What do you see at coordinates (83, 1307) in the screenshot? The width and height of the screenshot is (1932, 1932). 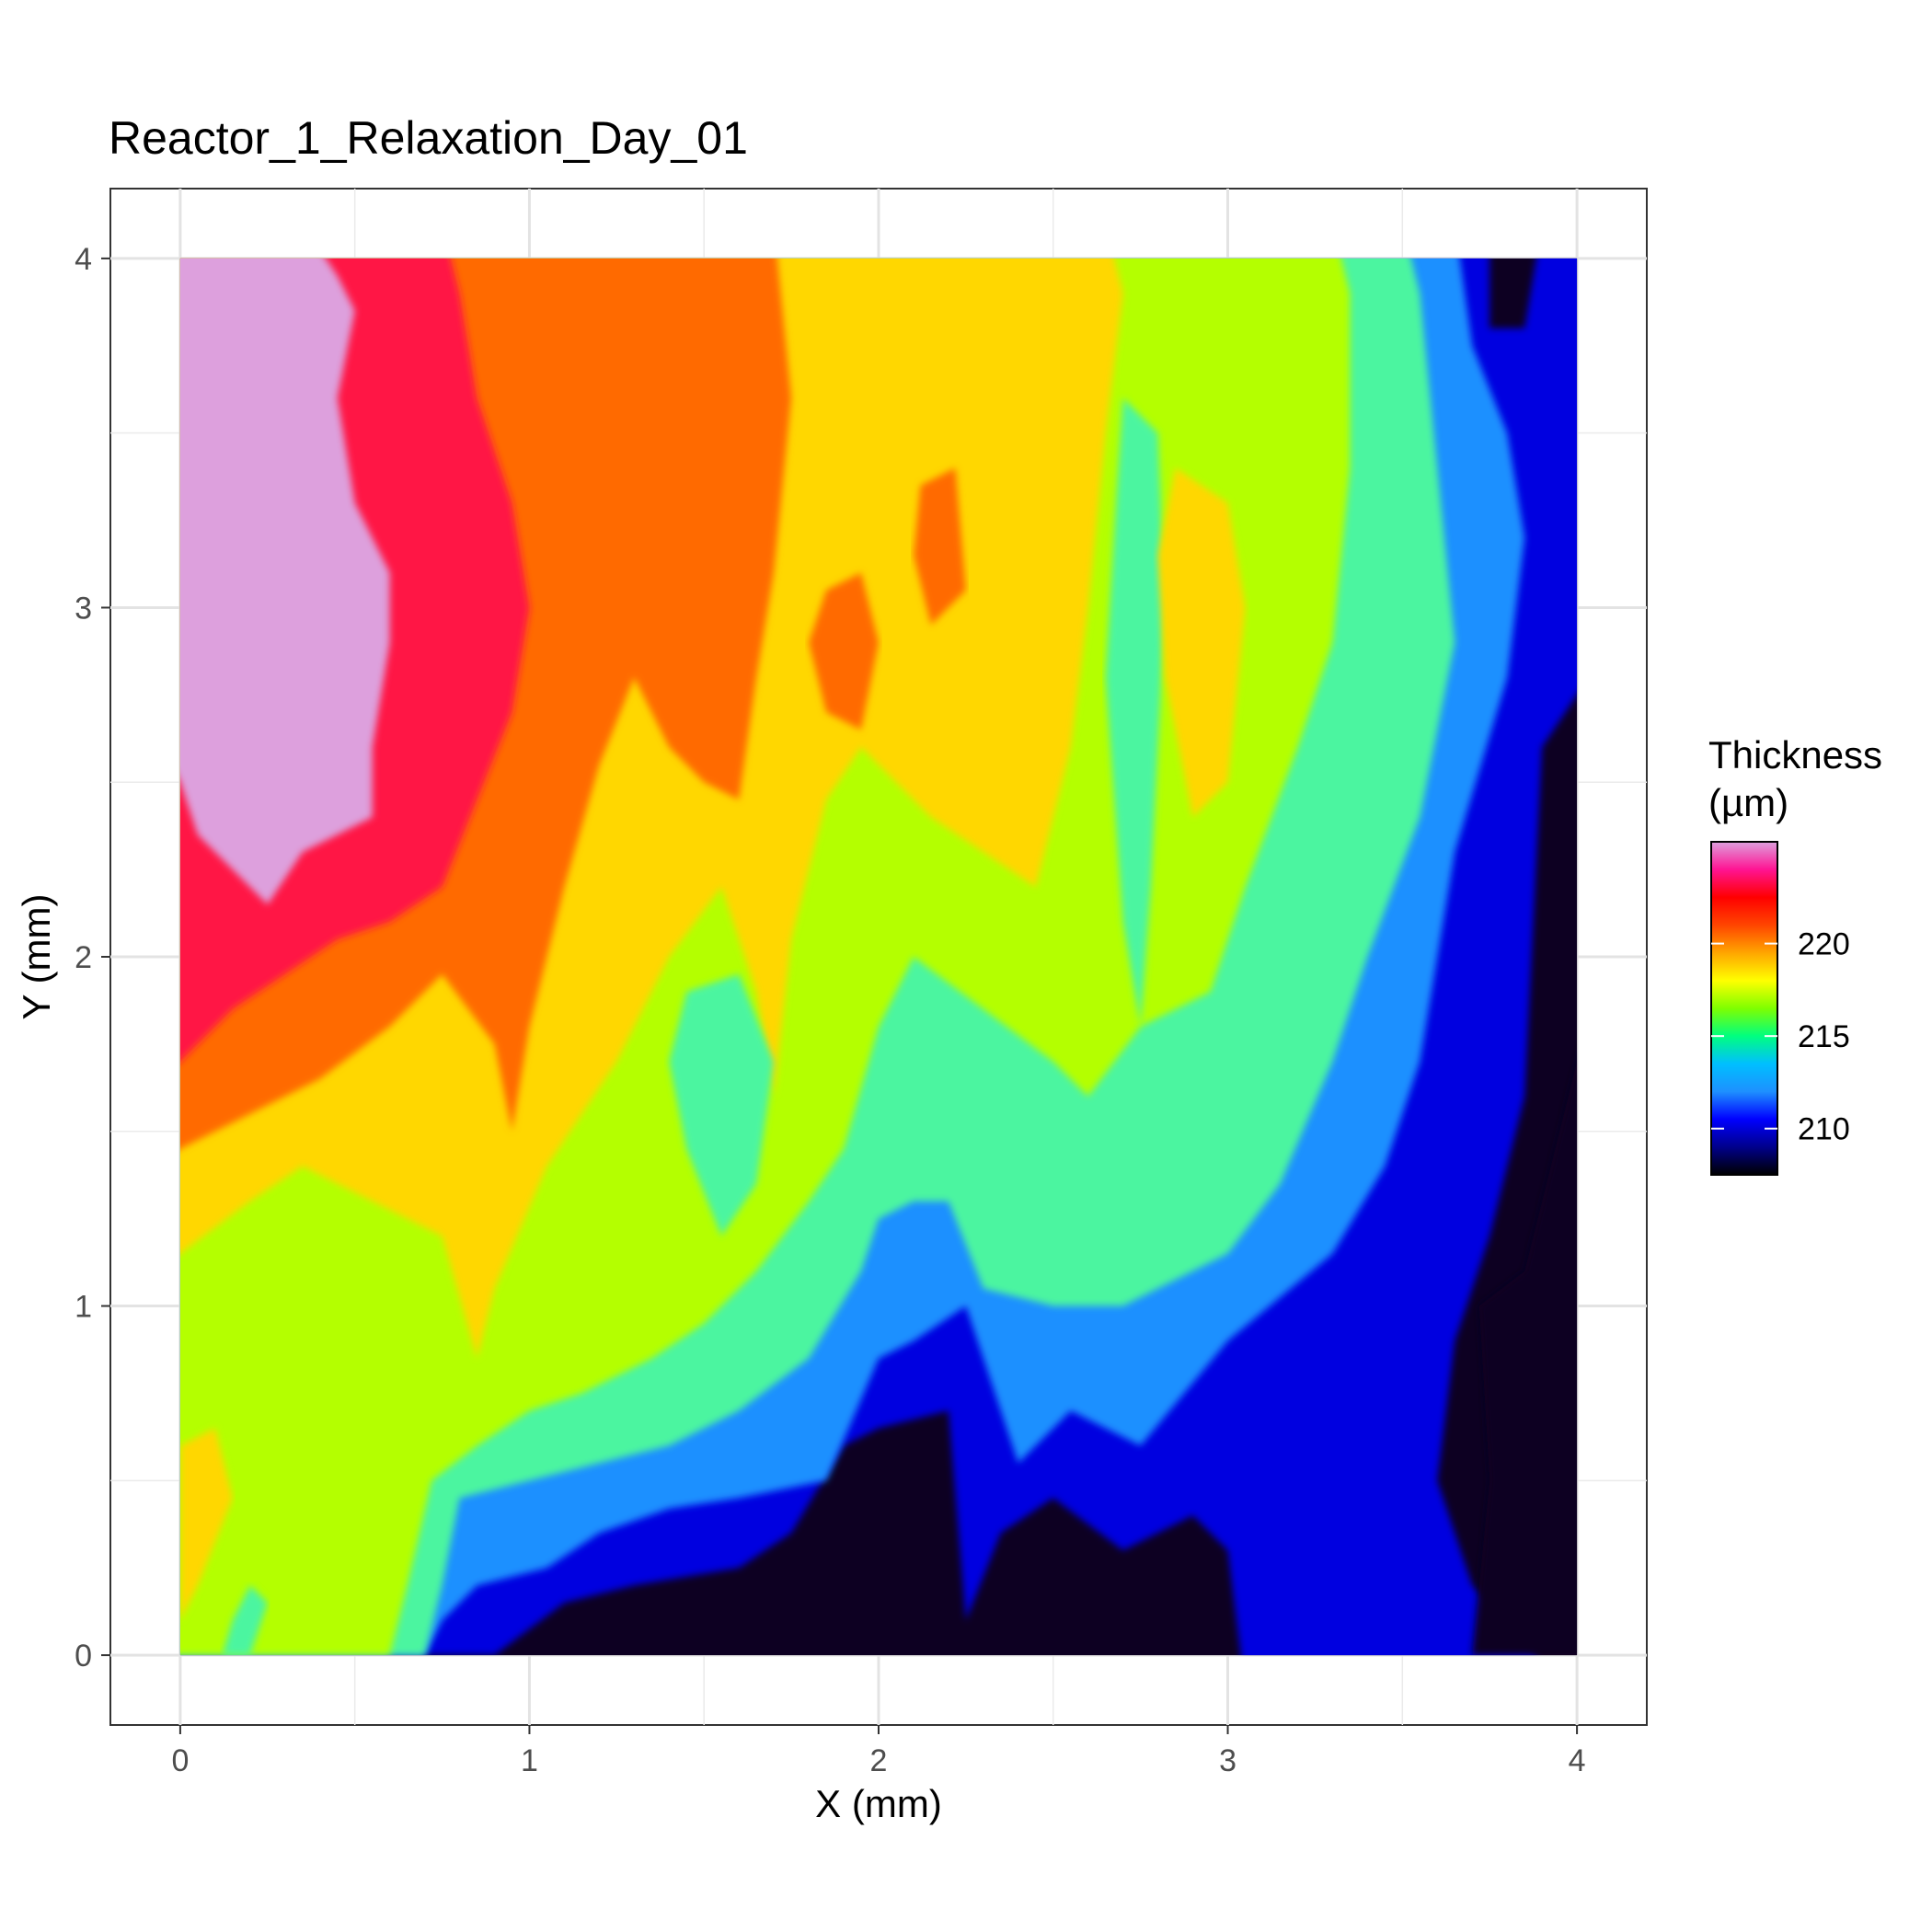 I see `y-tick-label: 1` at bounding box center [83, 1307].